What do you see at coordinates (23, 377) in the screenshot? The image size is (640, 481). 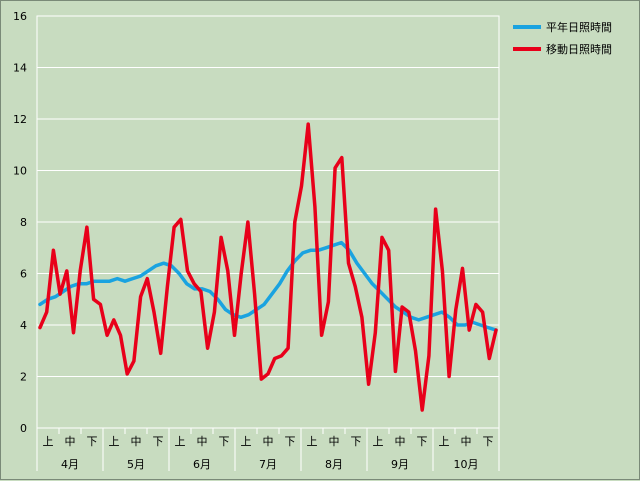 I see `y-tick-label: 2` at bounding box center [23, 377].